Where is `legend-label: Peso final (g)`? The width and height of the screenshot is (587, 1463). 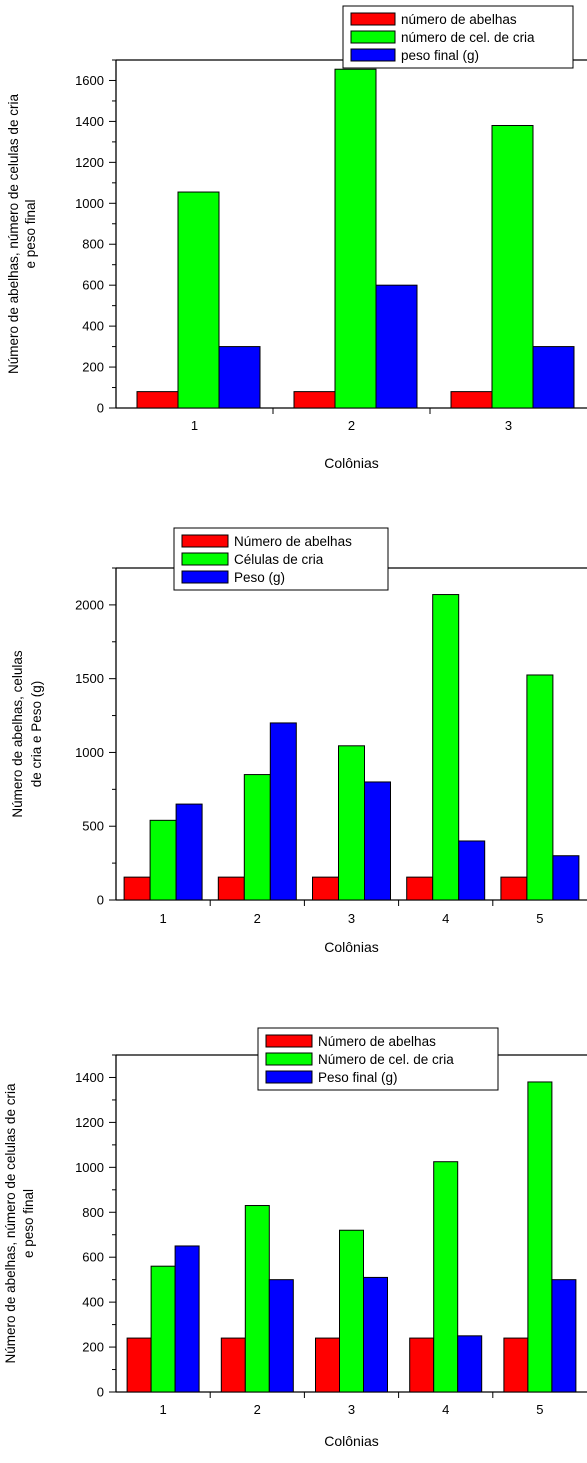 legend-label: Peso final (g) is located at coordinates (358, 1077).